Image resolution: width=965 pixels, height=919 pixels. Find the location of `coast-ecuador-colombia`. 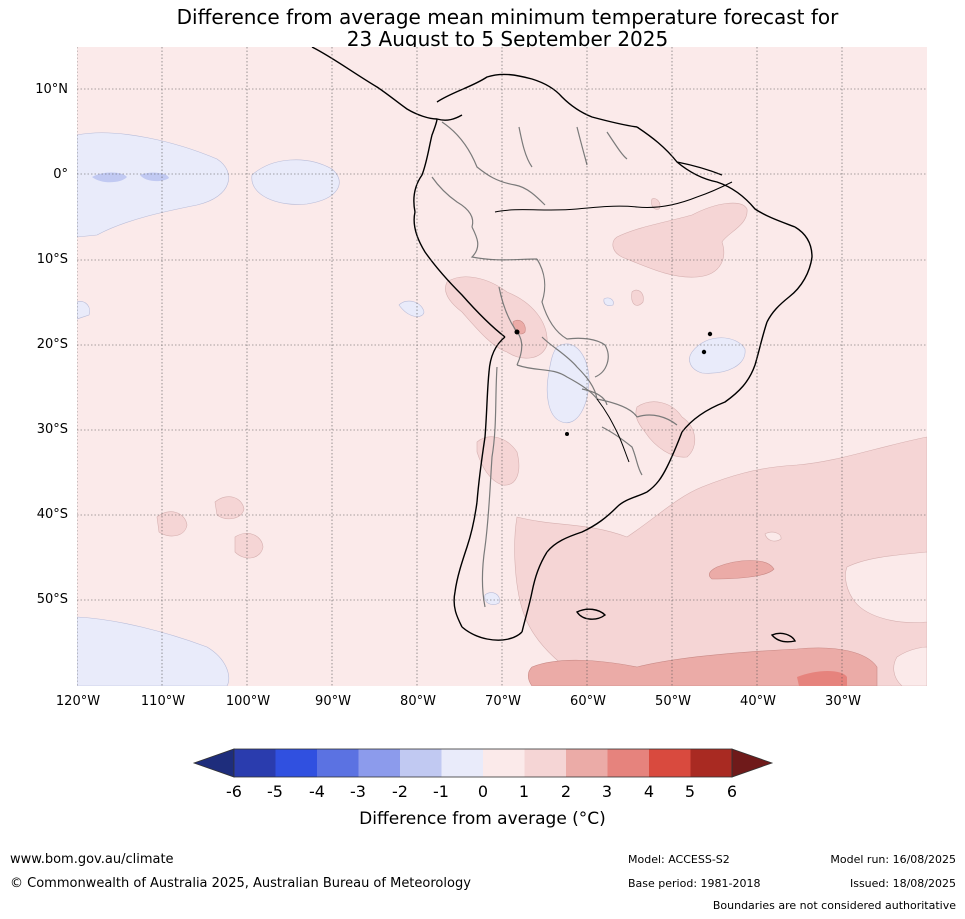

coast-ecuador-colombia is located at coordinates (425, 165).